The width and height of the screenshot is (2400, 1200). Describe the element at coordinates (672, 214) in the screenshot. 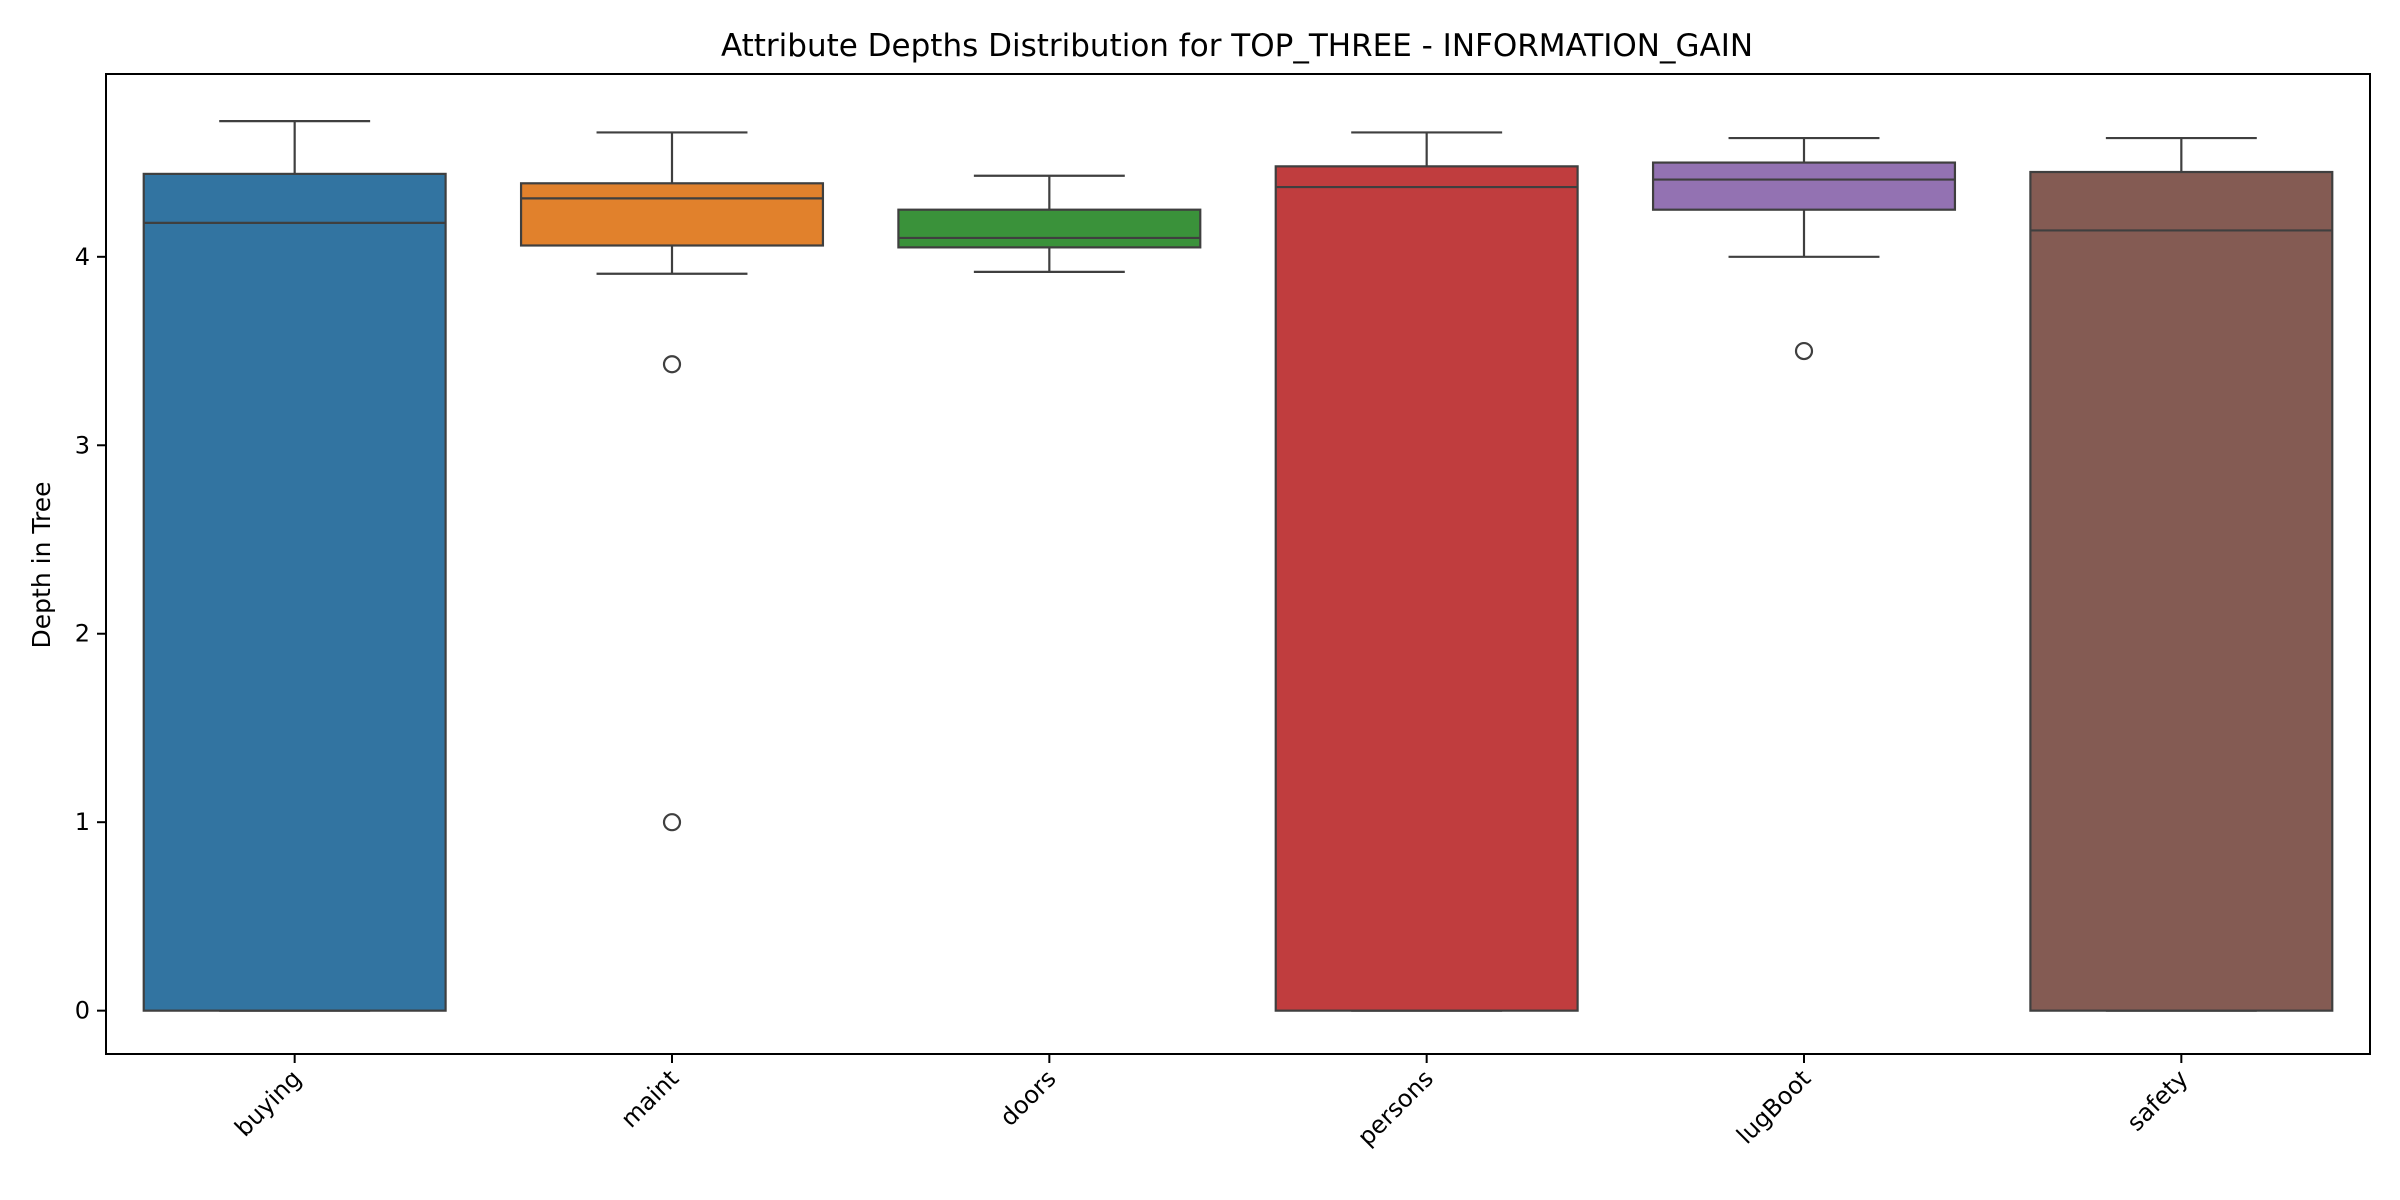

I see `box-maint` at that location.